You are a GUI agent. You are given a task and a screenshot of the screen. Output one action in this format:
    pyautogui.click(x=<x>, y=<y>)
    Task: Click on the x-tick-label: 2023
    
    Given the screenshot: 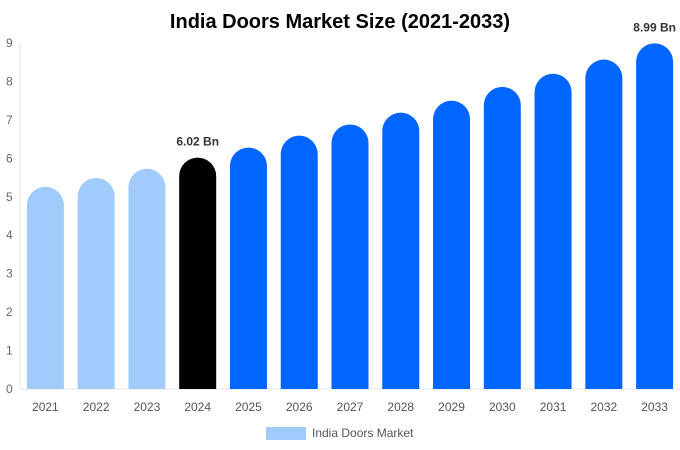 What is the action you would take?
    pyautogui.click(x=147, y=407)
    